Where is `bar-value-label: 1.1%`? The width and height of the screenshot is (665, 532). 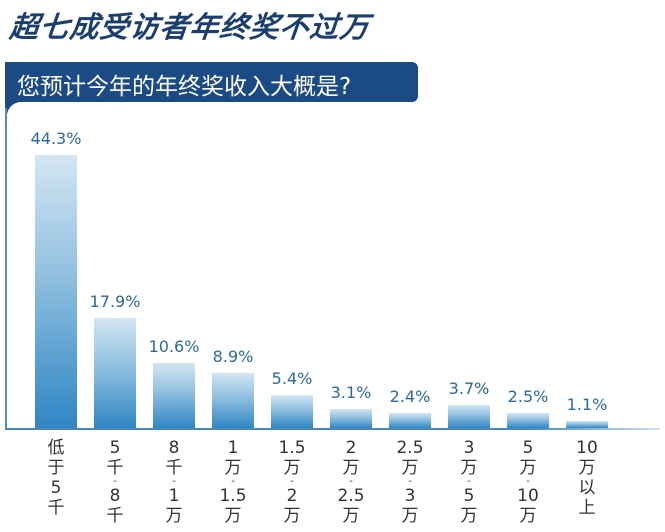 bar-value-label: 1.1% is located at coordinates (587, 404).